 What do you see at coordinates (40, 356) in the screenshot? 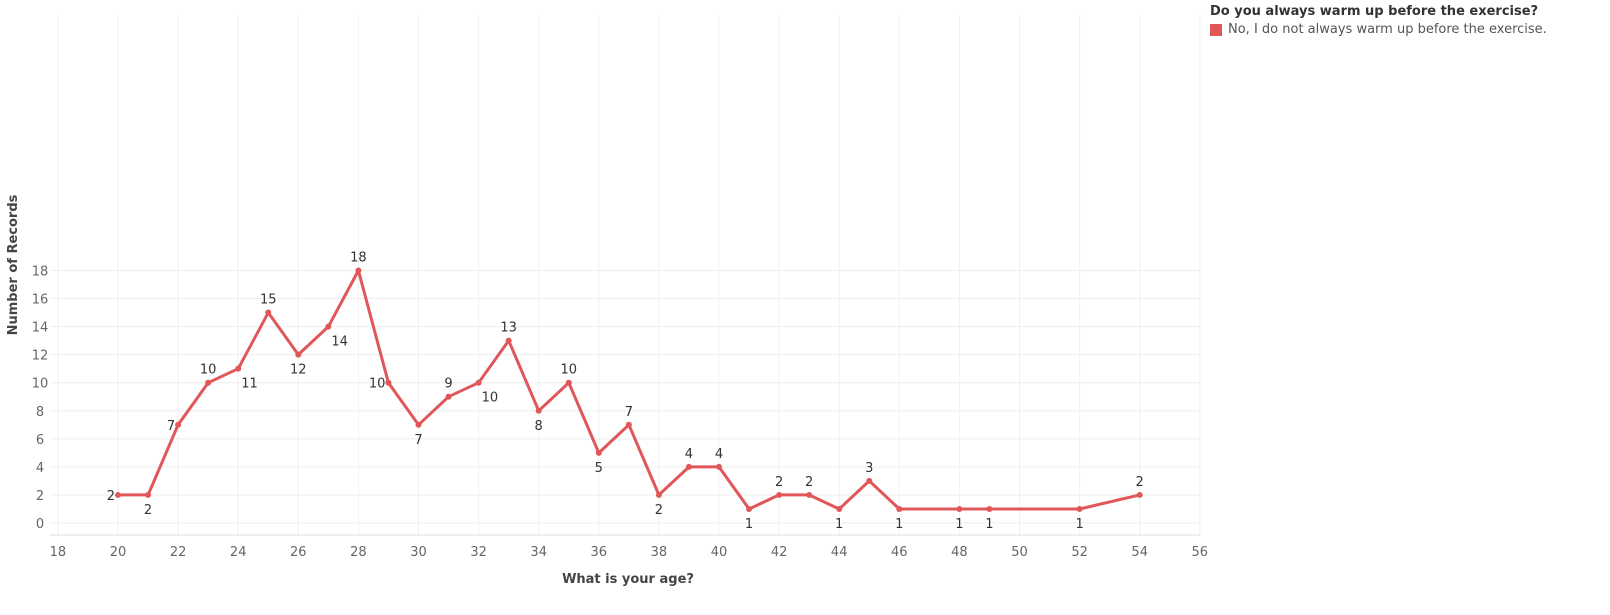
I see `y-tick-label: 12` at bounding box center [40, 356].